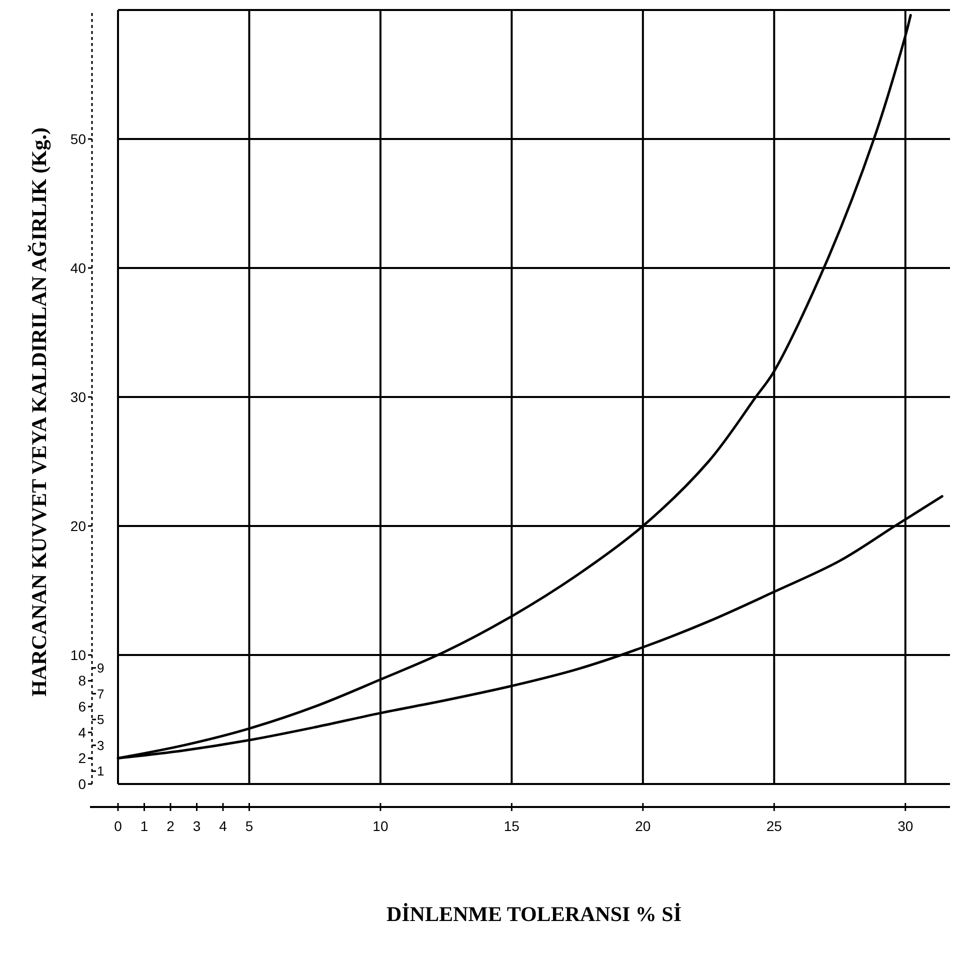 This screenshot has height=964, width=954. I want to click on y2-tick-label: 7, so click(100, 694).